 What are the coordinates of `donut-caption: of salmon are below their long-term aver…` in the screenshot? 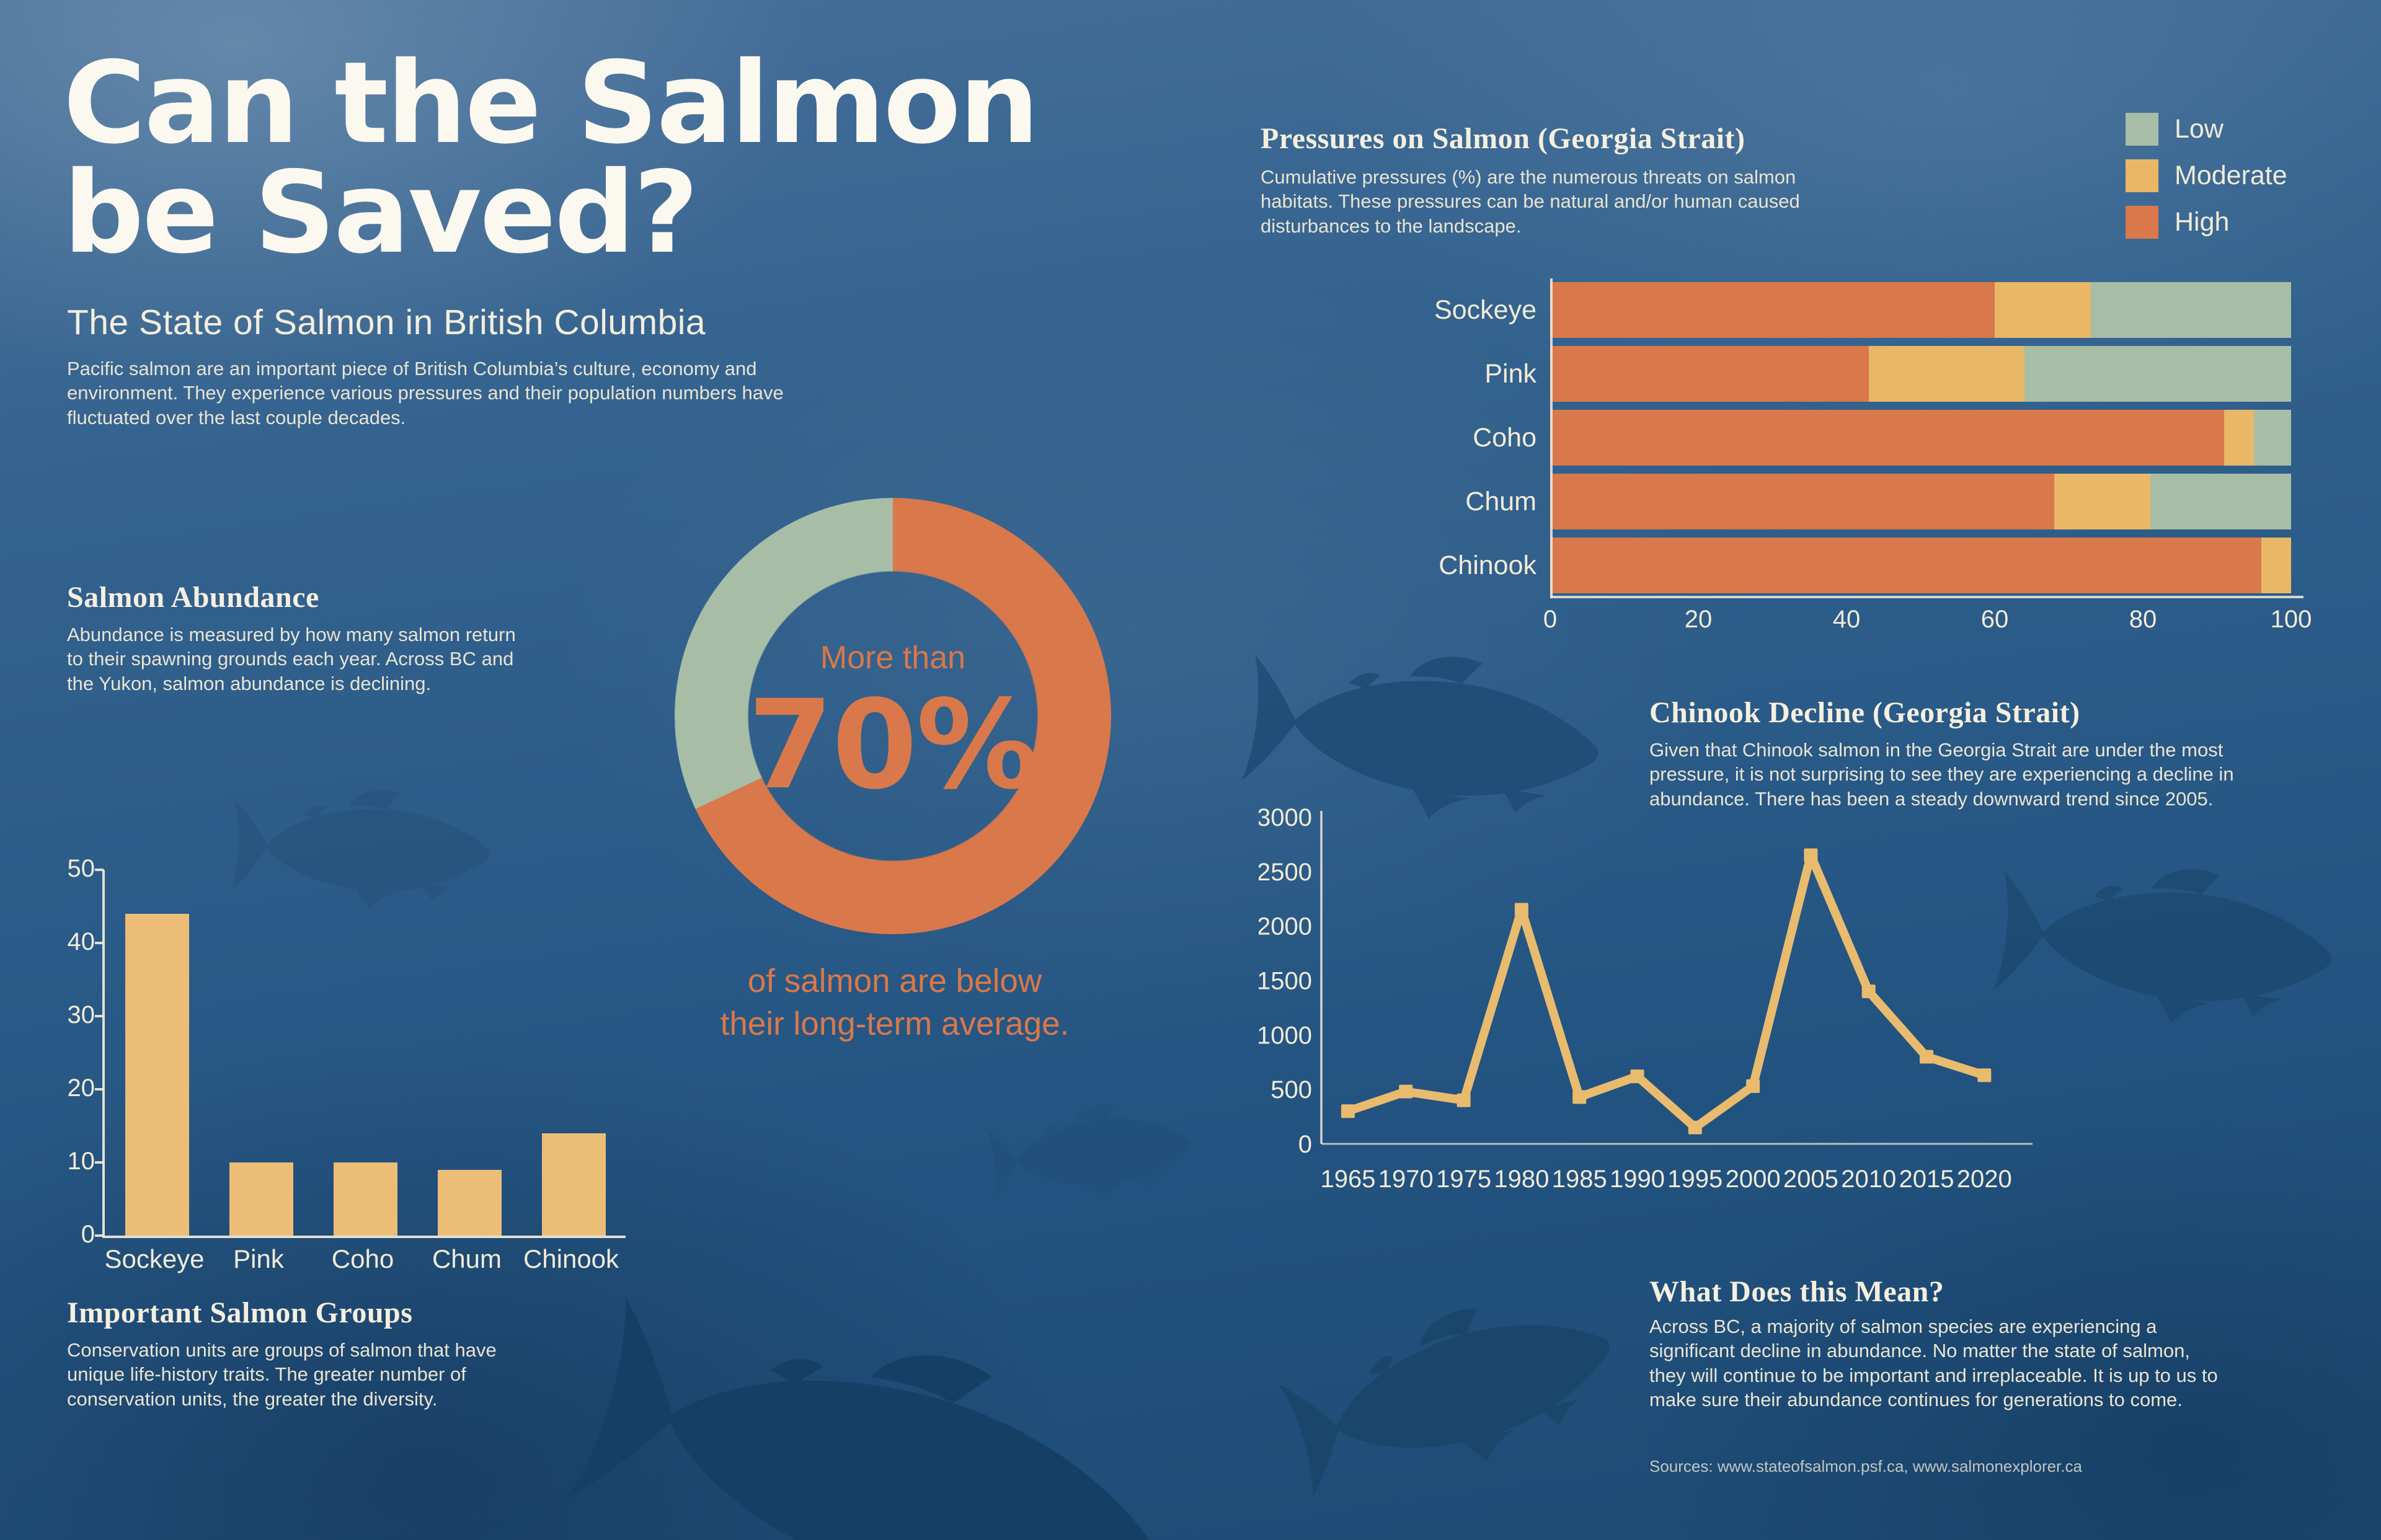 It's located at (894, 1003).